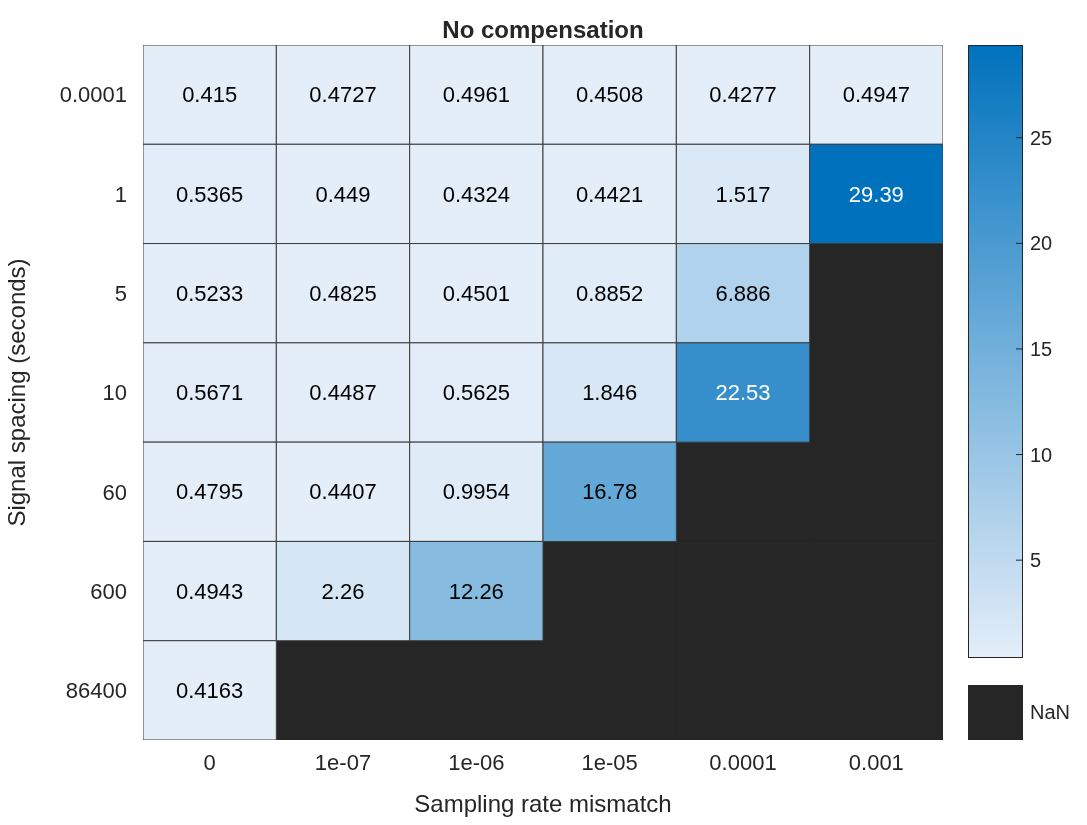  Describe the element at coordinates (108, 591) in the screenshot. I see `y-tick-label: 600` at that location.